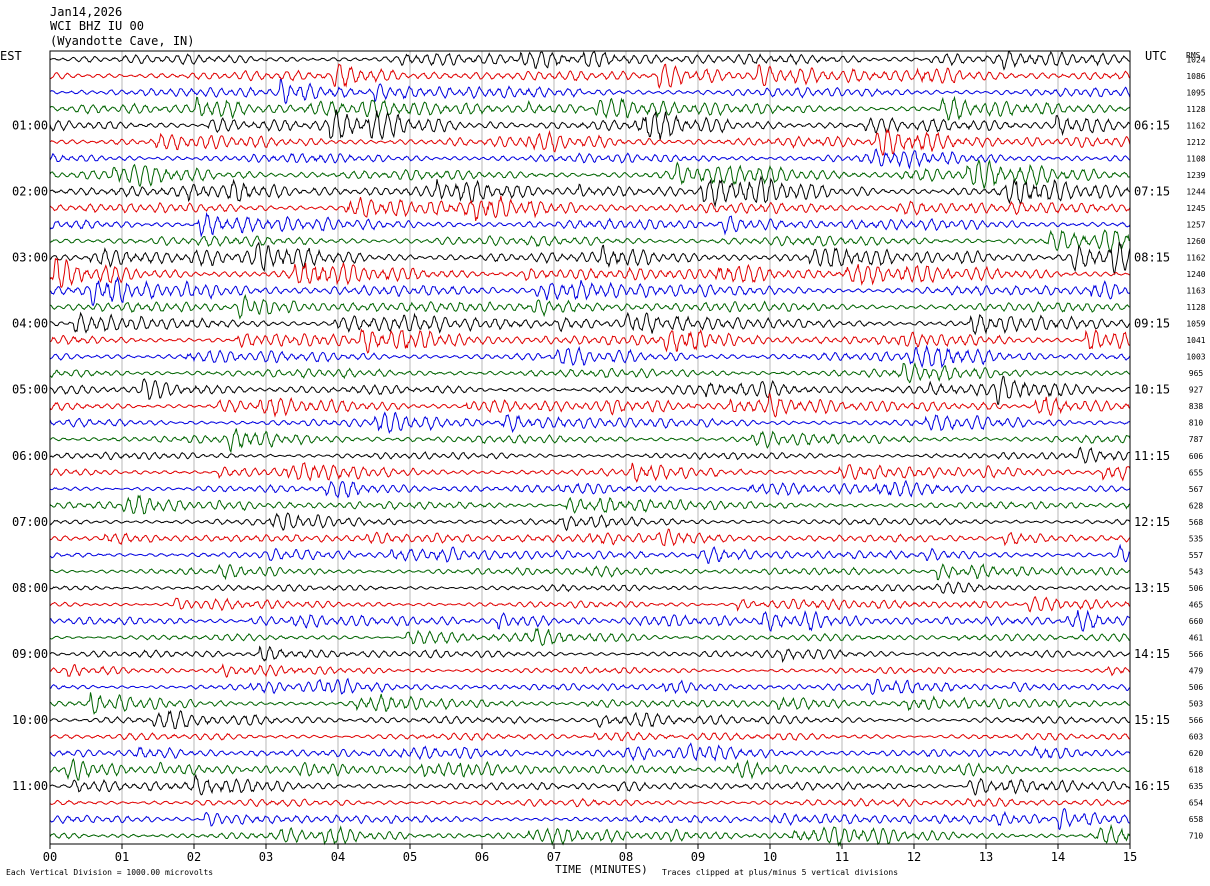  Describe the element at coordinates (1152, 654) in the screenshot. I see `right-hour-label: 14:15` at that location.